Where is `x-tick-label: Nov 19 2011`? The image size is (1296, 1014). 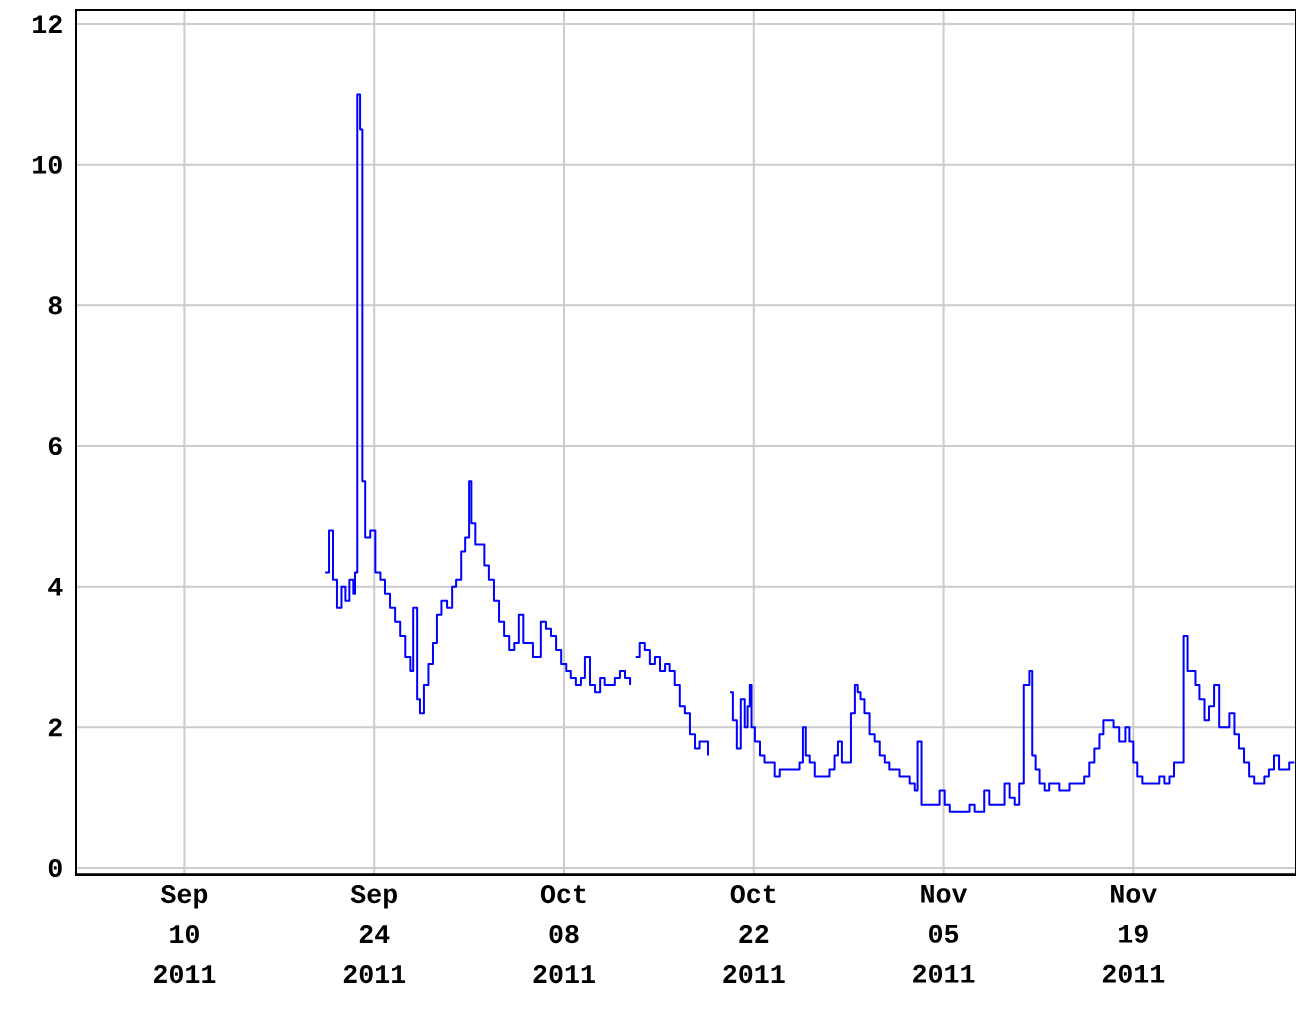 x-tick-label: Nov 19 2011 is located at coordinates (1133, 934).